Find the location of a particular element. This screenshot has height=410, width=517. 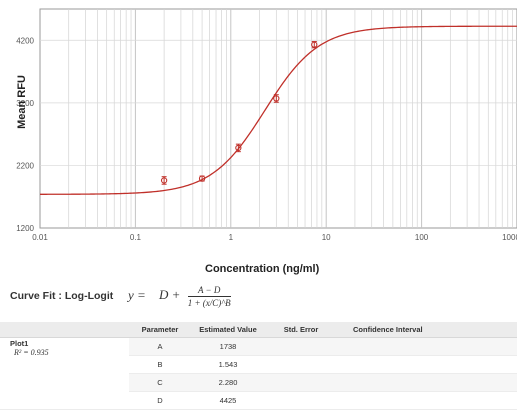

value-cell: 1738 is located at coordinates (228, 346).